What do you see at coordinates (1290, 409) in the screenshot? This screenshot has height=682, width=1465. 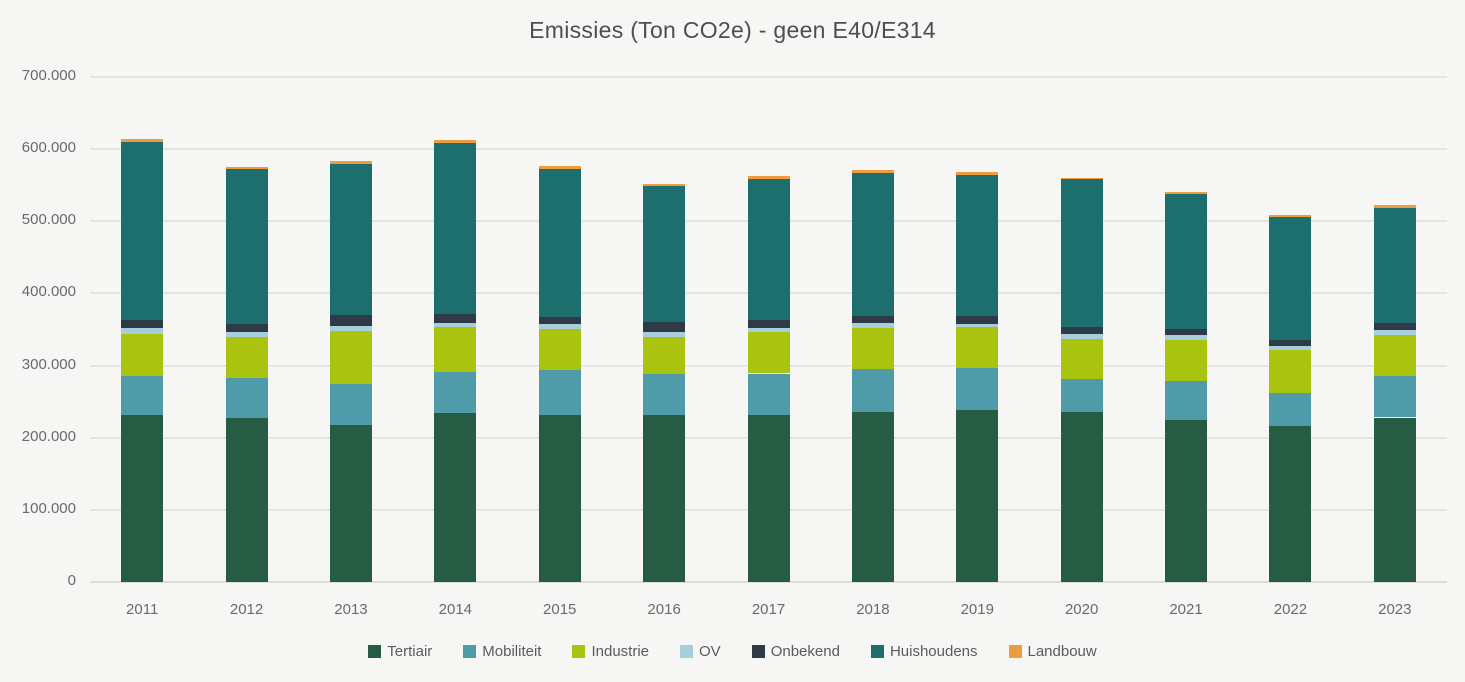 I see `bar-2022-mobiliteit` at bounding box center [1290, 409].